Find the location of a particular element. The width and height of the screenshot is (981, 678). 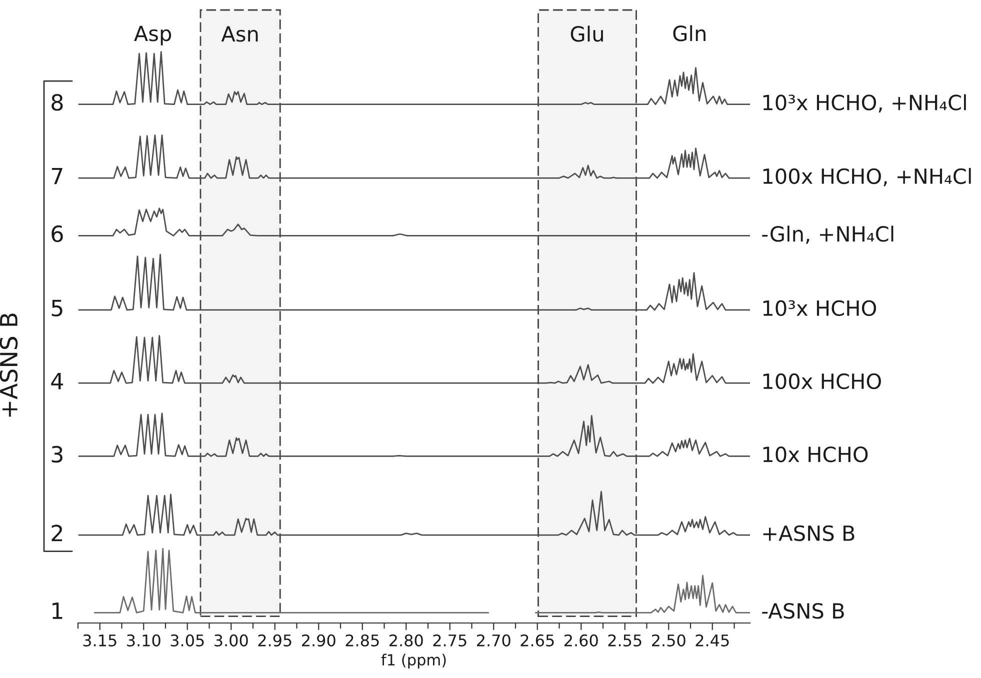

y-axis-title: +ASNS B is located at coordinates (9, 365).